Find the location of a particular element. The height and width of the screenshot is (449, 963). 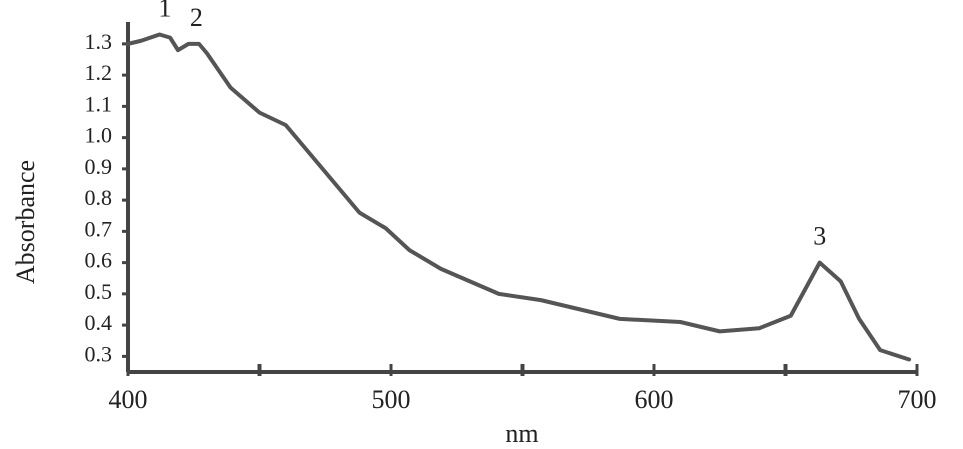

y-tick-label: 0.7 is located at coordinates (99, 228).